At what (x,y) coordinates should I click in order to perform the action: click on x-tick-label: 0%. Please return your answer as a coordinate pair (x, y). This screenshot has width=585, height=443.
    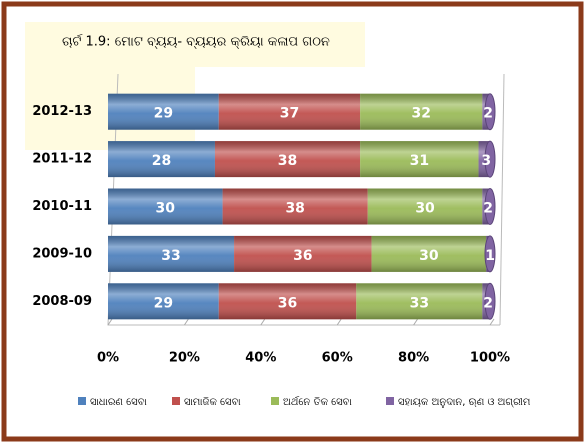
    Looking at the image, I should click on (108, 358).